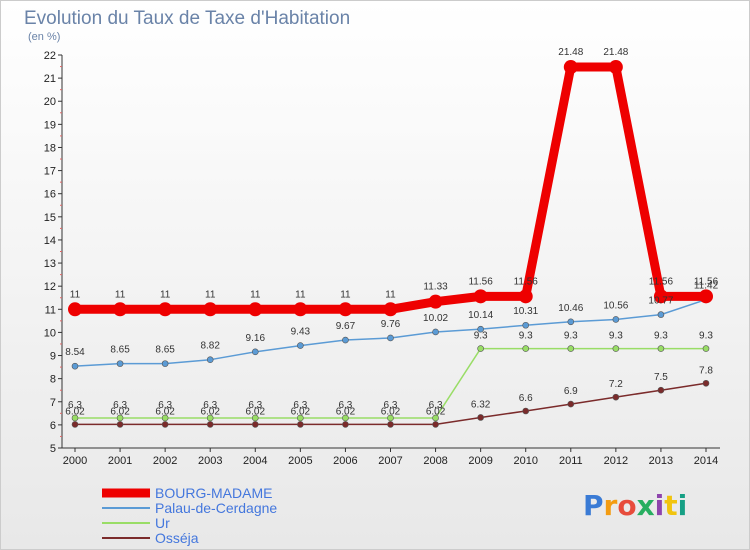 The width and height of the screenshot is (750, 550). I want to click on data-label: 10.56, so click(615, 305).